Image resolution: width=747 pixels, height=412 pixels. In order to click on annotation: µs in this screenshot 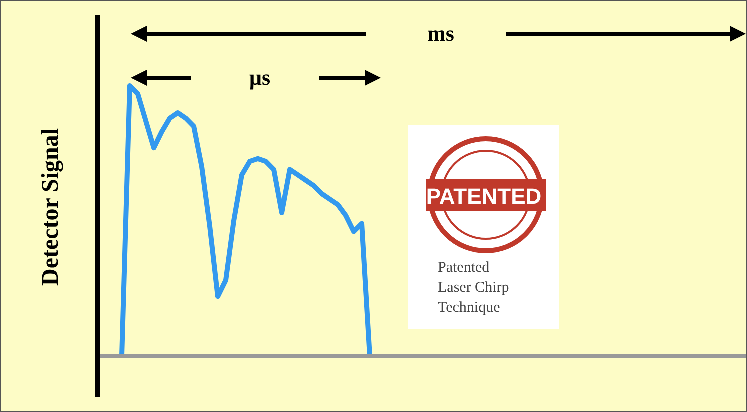, I will do `click(260, 78)`.